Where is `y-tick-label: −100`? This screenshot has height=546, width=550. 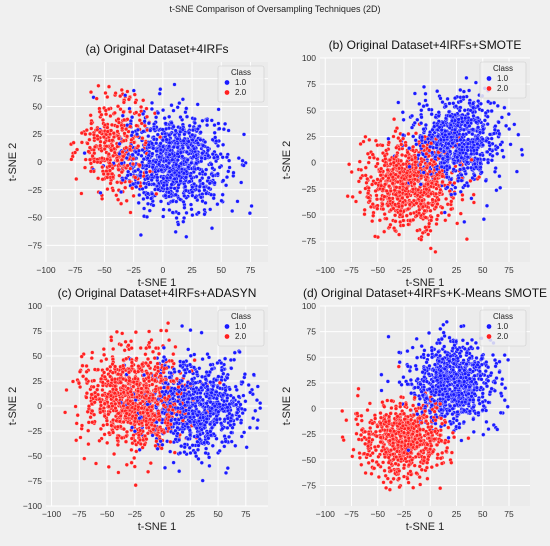
y-tick-label: −100 is located at coordinates (32, 506).